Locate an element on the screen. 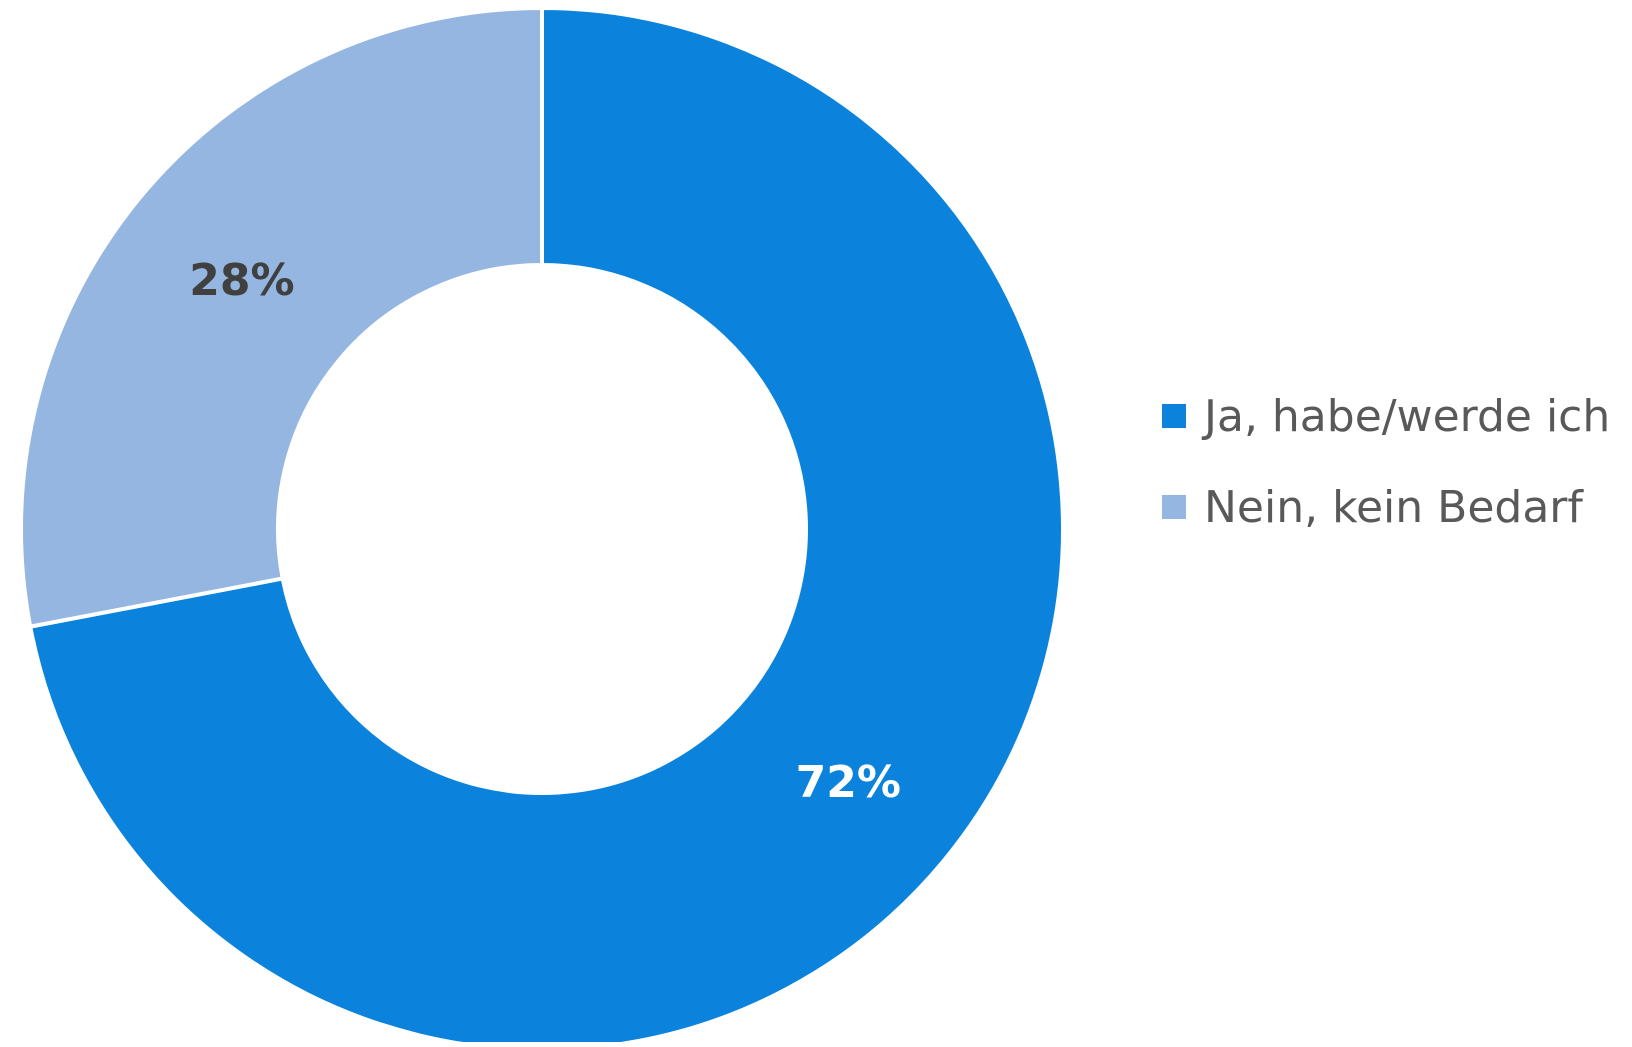 The width and height of the screenshot is (1632, 1047). legend: Ja, habe/werde ich Nein, kein Bedarf is located at coordinates (1386, 474).